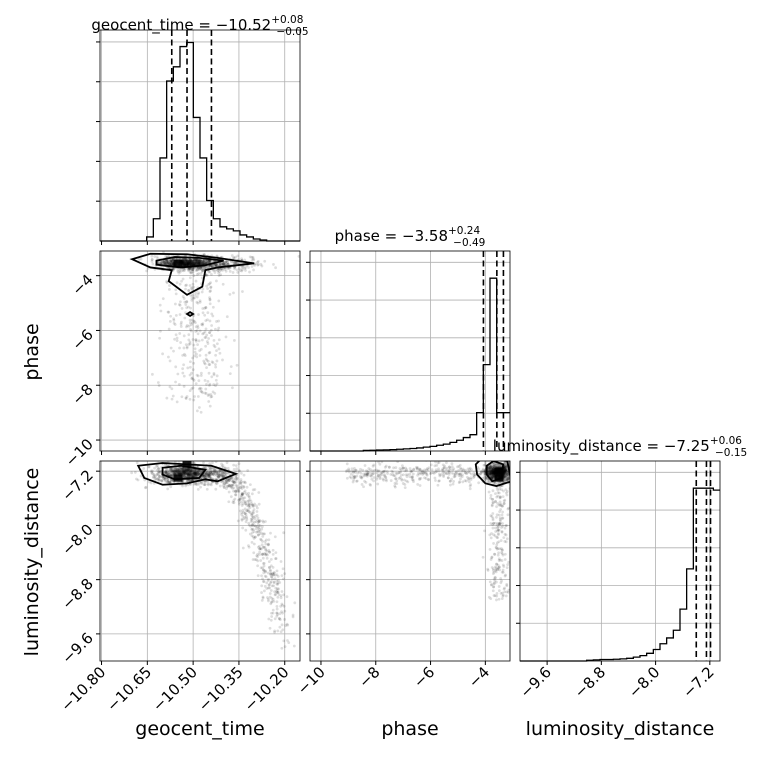 This screenshot has height=760, width=760. I want to click on y-tick-label: −10, so click(79, 452).